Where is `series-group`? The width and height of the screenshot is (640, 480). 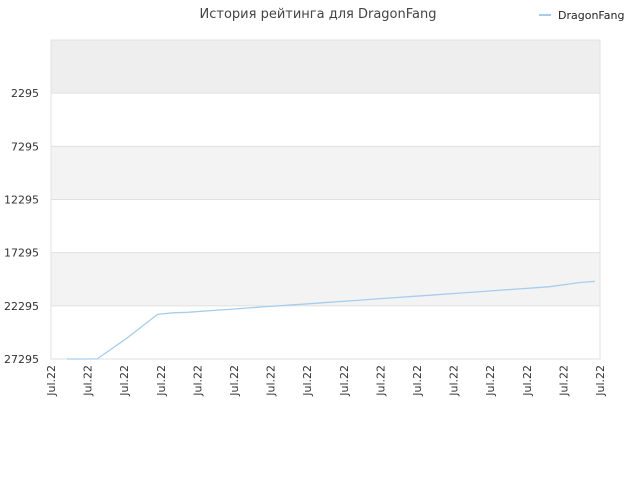 series-group is located at coordinates (331, 320).